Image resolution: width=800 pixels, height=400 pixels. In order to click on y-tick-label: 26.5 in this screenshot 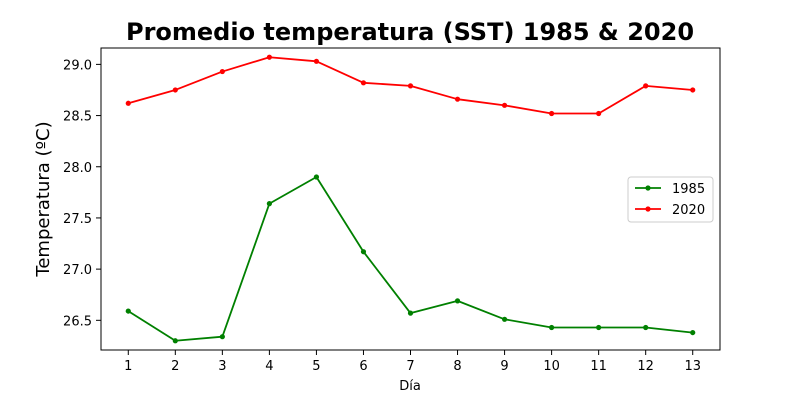, I will do `click(77, 321)`.